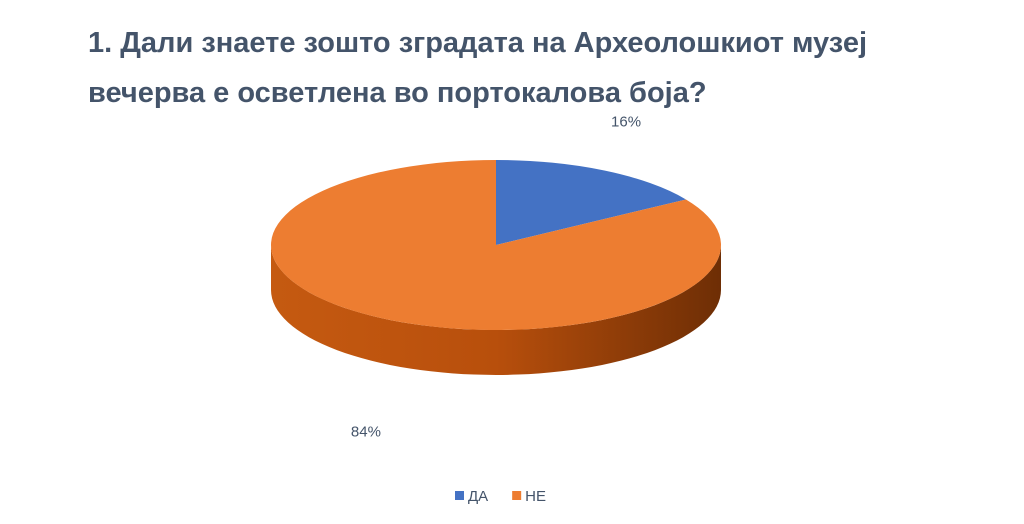 The width and height of the screenshot is (1024, 524). Describe the element at coordinates (366, 432) in the screenshot. I see `data-label: 84%` at that location.